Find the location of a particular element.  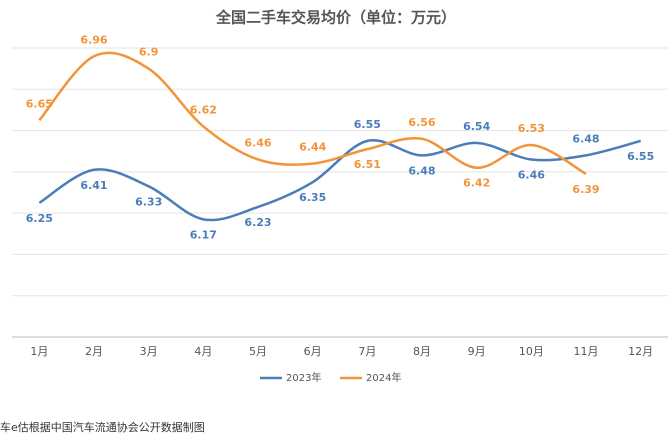

x-tick-label: 8月 is located at coordinates (422, 351).